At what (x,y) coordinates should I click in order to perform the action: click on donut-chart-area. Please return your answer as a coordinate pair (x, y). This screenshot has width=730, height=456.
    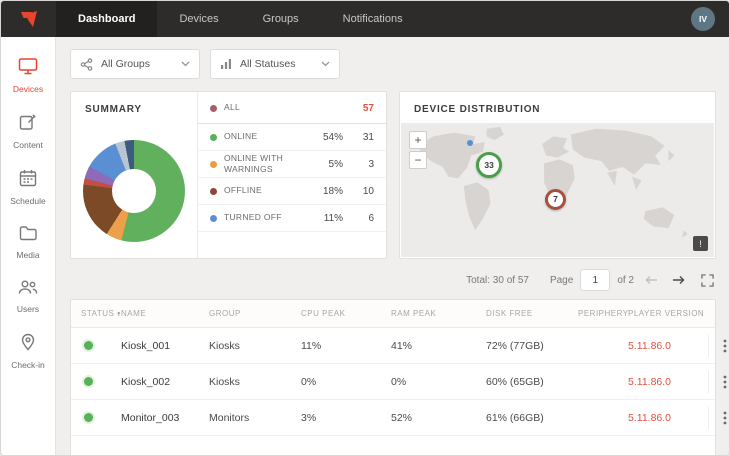
    Looking at the image, I should click on (134, 190).